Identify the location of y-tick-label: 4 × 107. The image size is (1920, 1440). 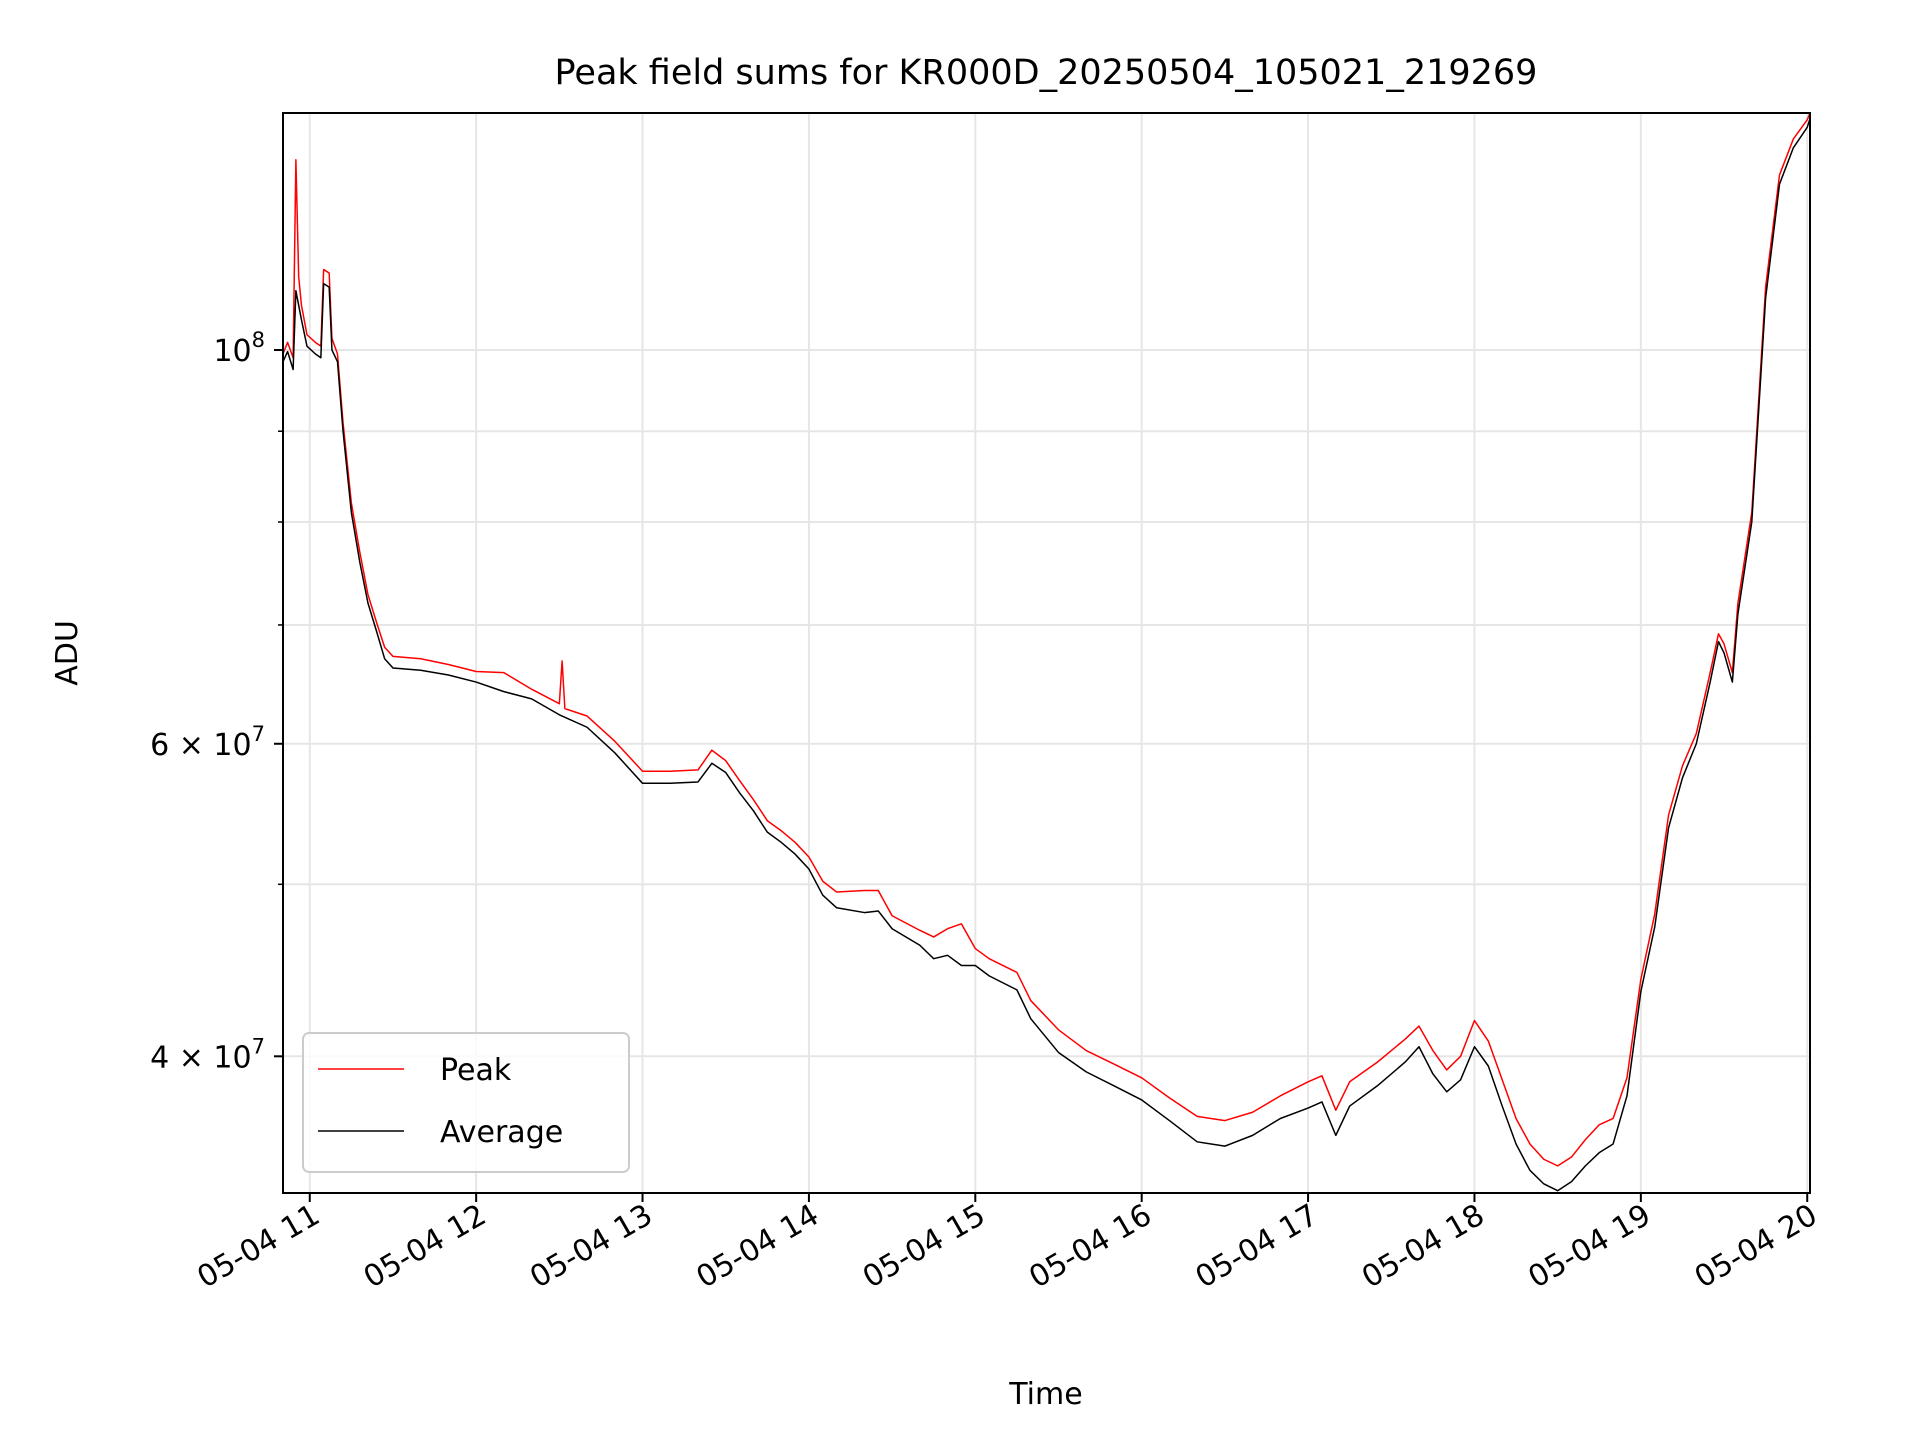
(207, 1054).